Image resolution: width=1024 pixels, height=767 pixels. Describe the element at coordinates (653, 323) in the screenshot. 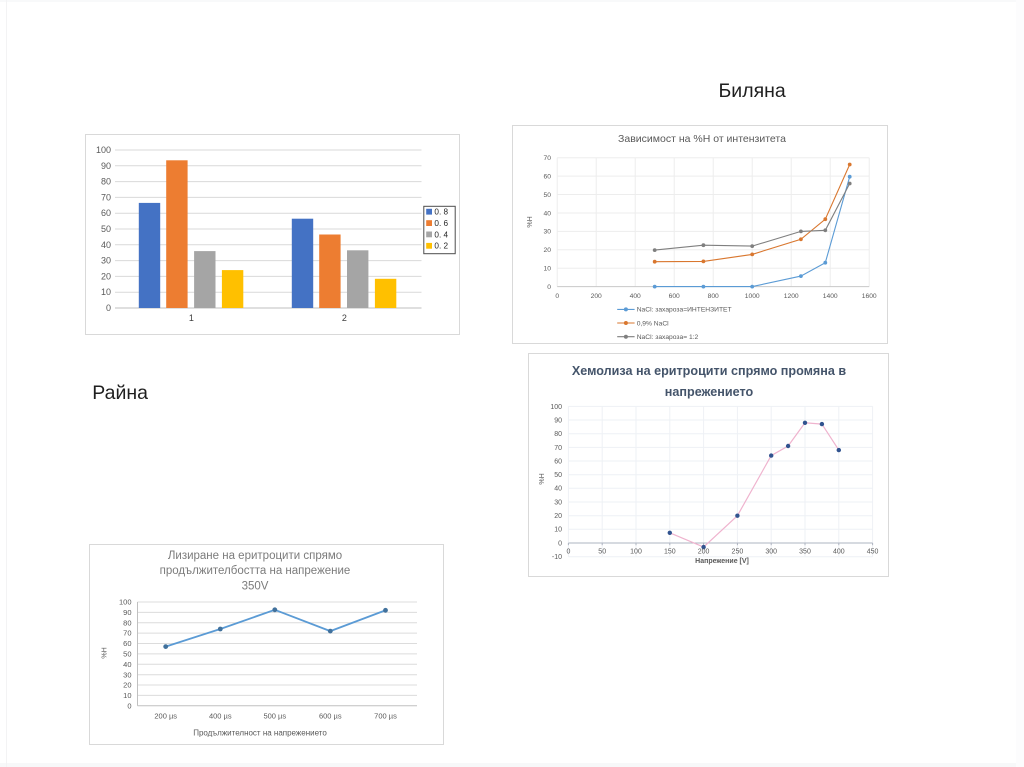

I see `svg-text: 0,9% NaCl` at that location.